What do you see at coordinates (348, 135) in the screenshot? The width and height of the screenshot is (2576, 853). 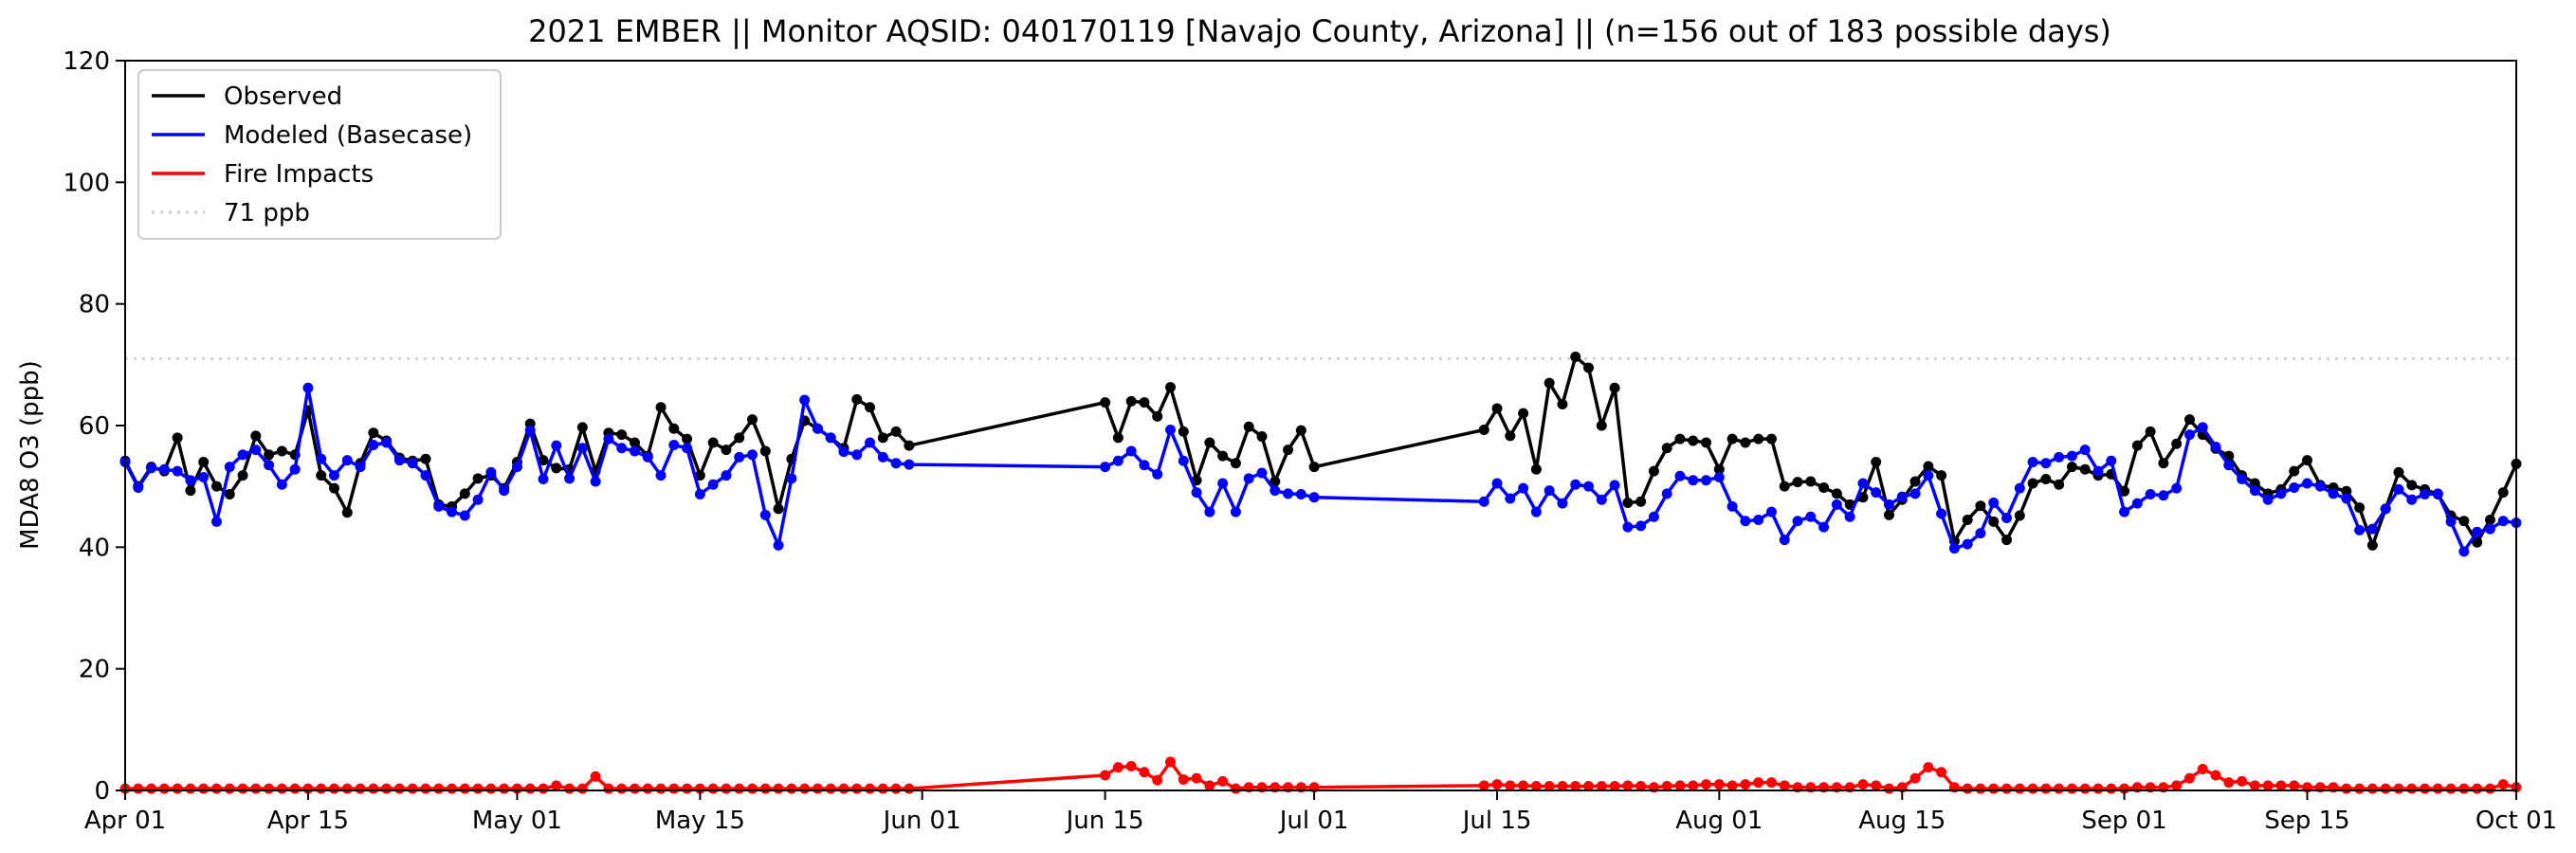 I see `legend-label-modeled-basecase: Modeled (Basecase)` at bounding box center [348, 135].